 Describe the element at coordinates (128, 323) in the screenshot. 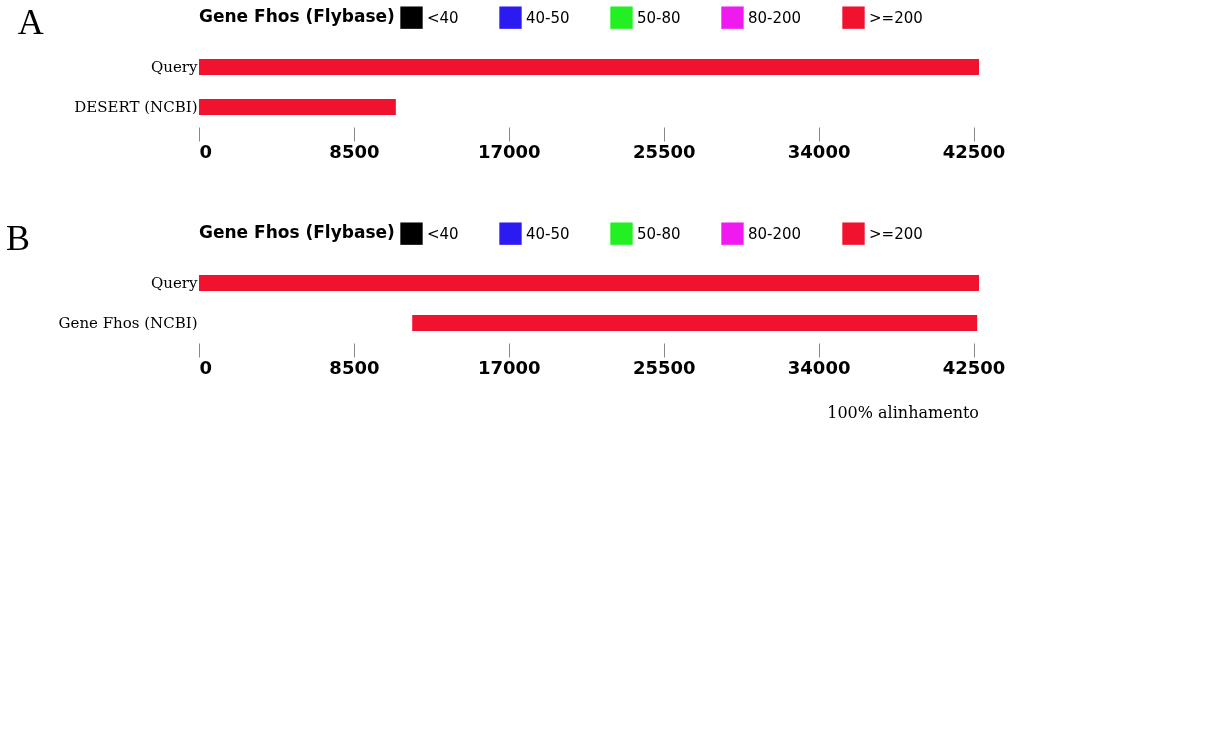

I see `y-tick-label: Gene Fhos (NCBI)` at that location.